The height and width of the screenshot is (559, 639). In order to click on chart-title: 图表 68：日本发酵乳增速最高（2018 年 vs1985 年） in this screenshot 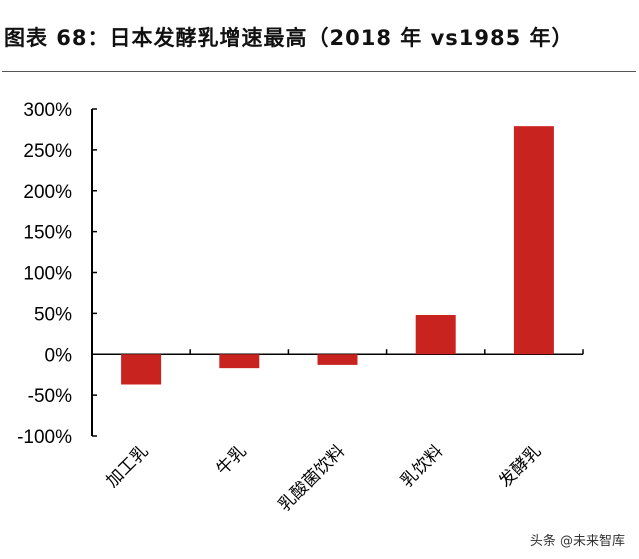, I will do `click(289, 38)`.